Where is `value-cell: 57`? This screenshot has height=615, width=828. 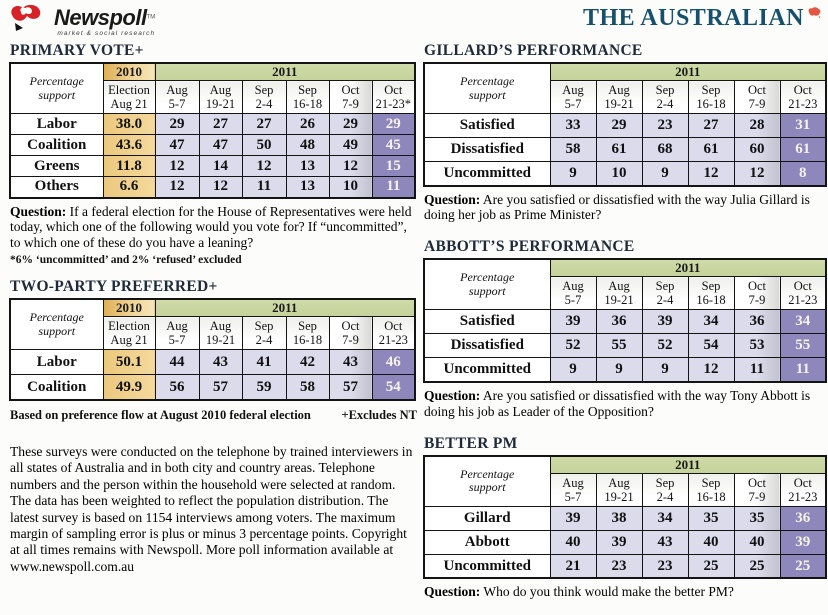 value-cell: 57 is located at coordinates (350, 387).